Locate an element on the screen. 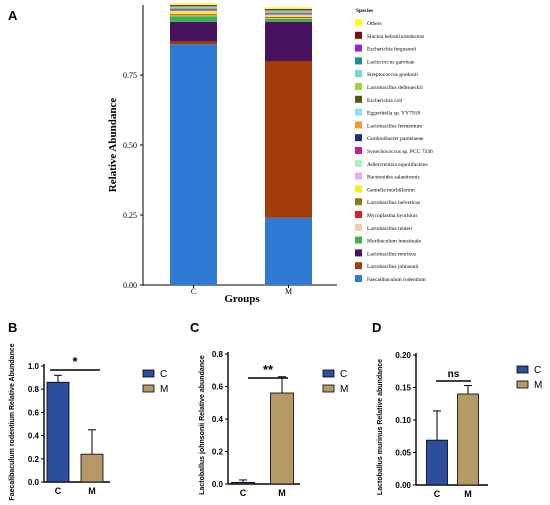 The image size is (550, 505). legend-entry: Faecalibaculum rodentium is located at coordinates (397, 280).